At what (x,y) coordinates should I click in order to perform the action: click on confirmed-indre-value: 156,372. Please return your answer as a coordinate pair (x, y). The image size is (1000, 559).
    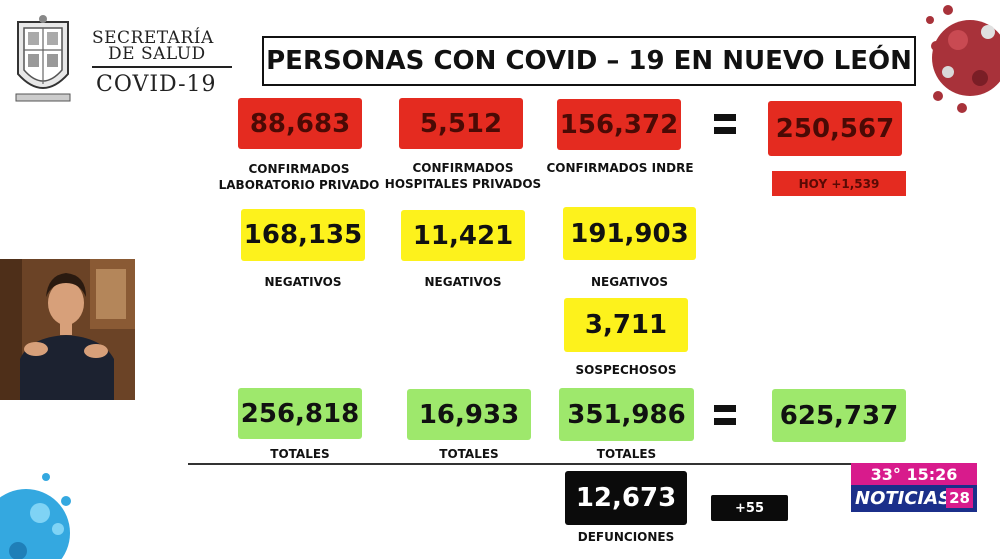
    Looking at the image, I should click on (619, 124).